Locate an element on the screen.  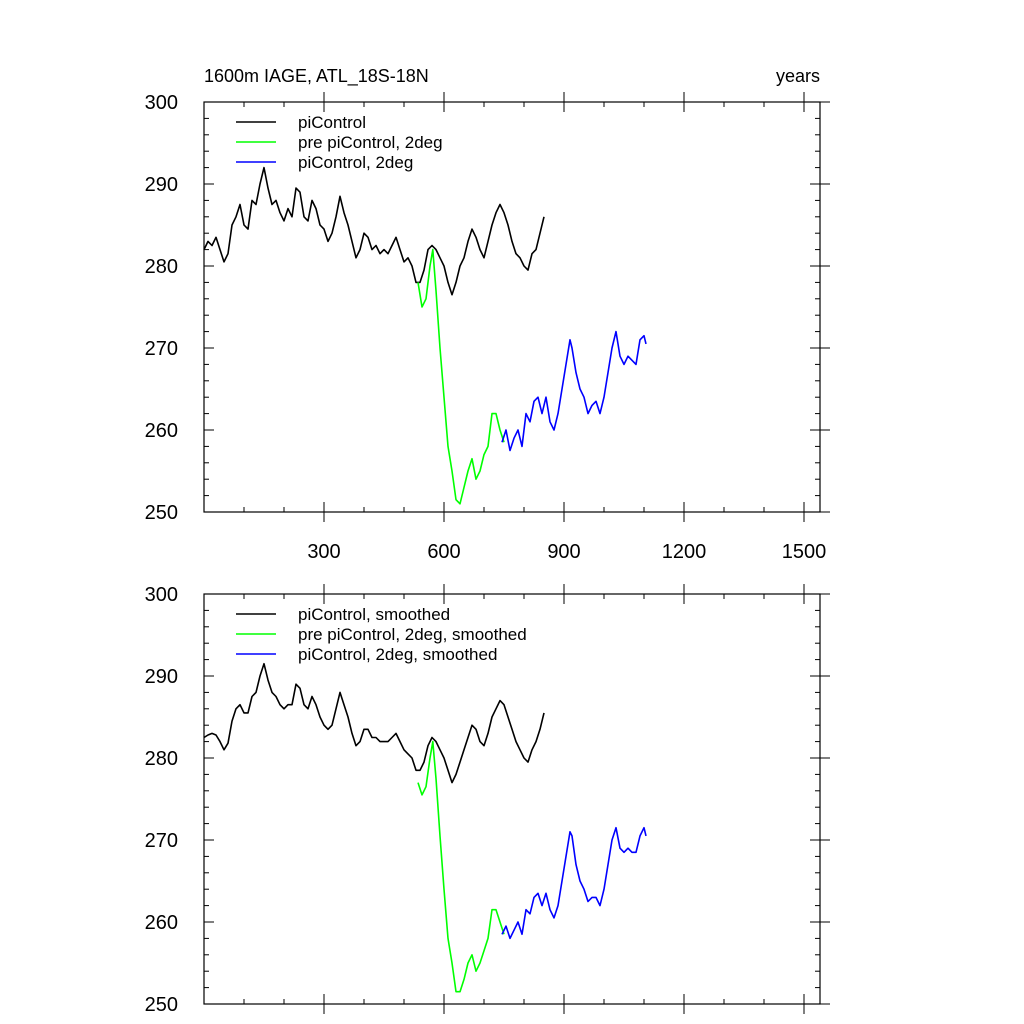
x-tick-label: 1200 is located at coordinates (684, 552).